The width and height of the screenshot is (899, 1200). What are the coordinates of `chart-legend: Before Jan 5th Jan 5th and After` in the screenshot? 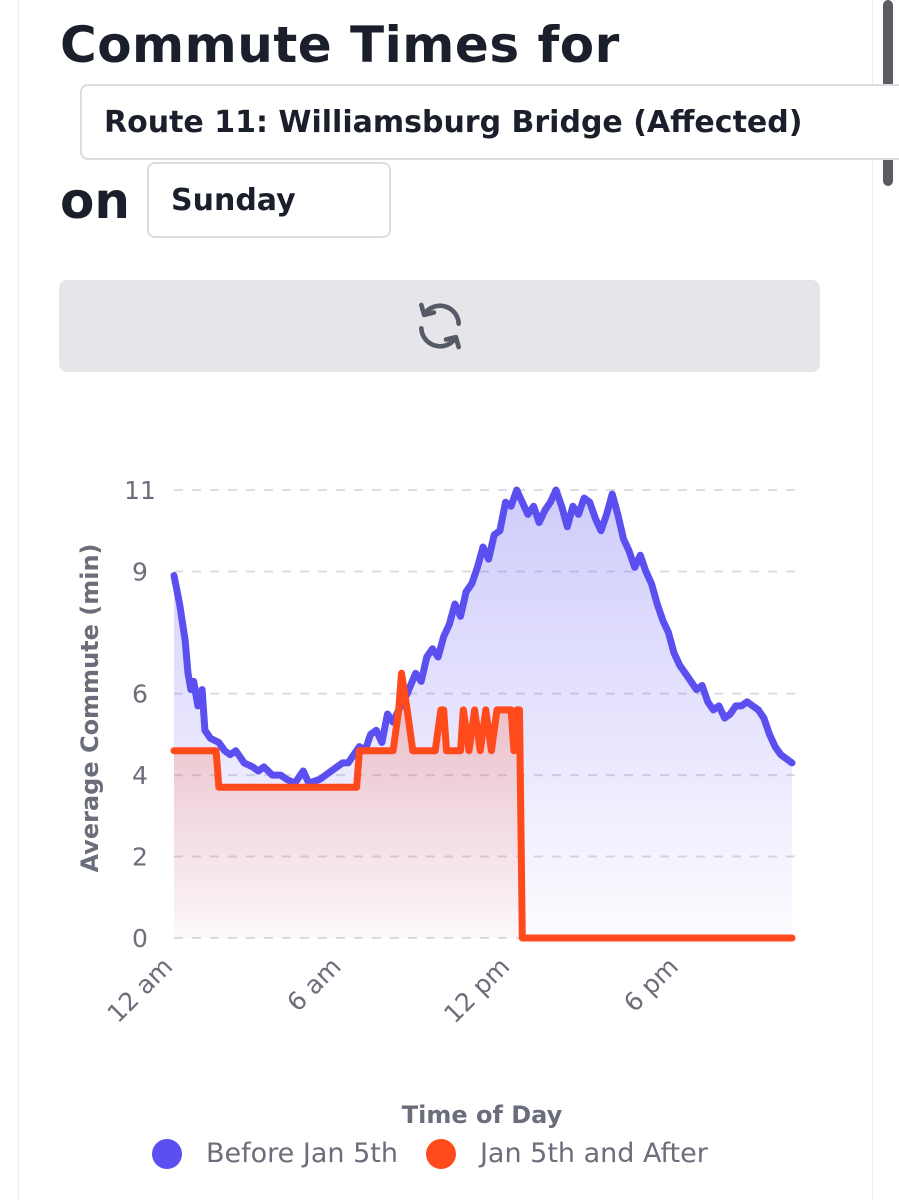 It's located at (430, 1153).